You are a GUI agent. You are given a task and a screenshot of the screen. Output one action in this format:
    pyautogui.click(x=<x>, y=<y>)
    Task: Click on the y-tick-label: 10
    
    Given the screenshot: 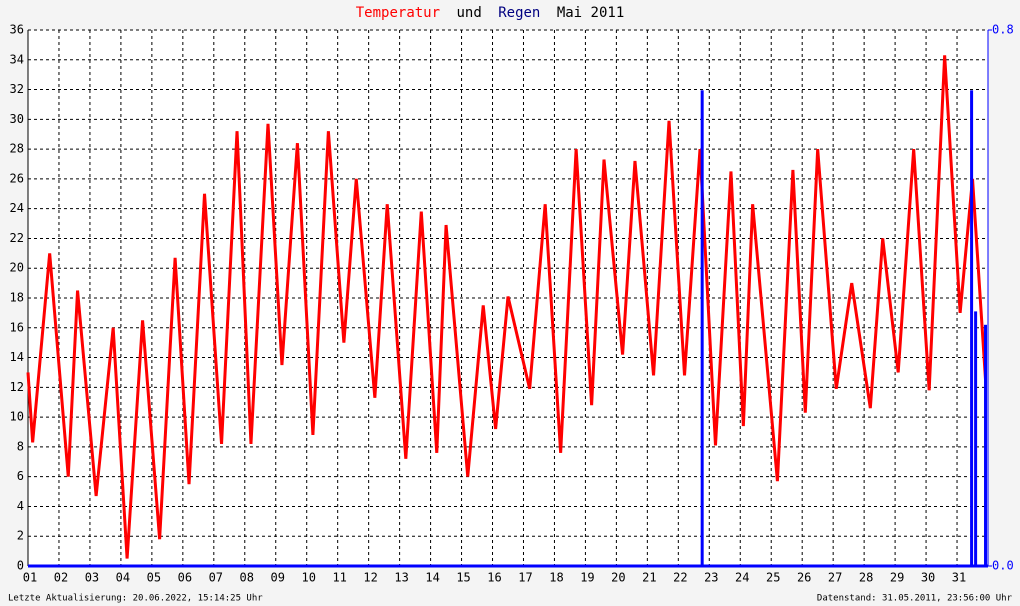 What is the action you would take?
    pyautogui.click(x=17, y=417)
    